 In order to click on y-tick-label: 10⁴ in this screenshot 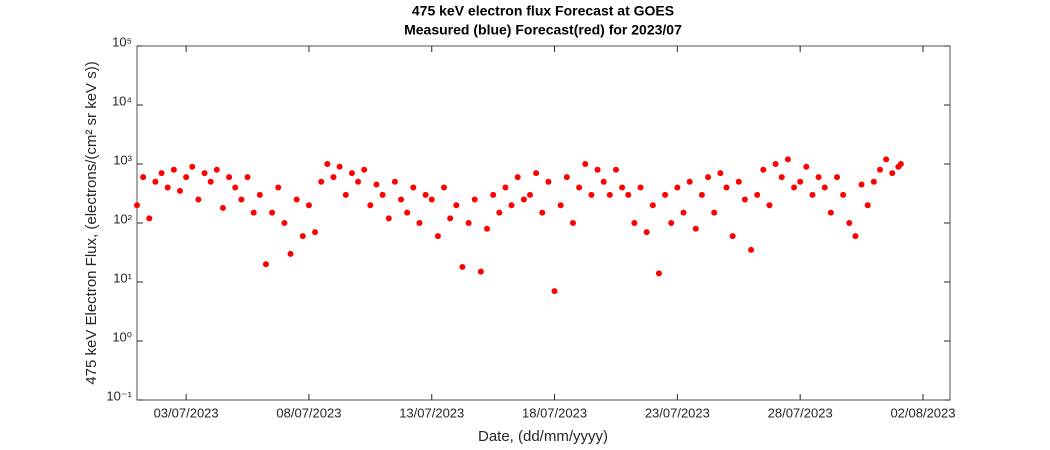, I will do `click(122, 100)`.